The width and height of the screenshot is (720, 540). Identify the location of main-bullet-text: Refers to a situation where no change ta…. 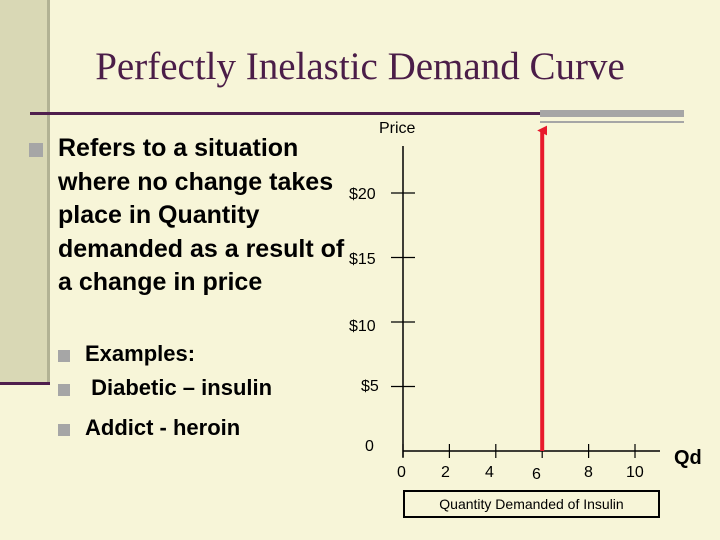
(201, 215).